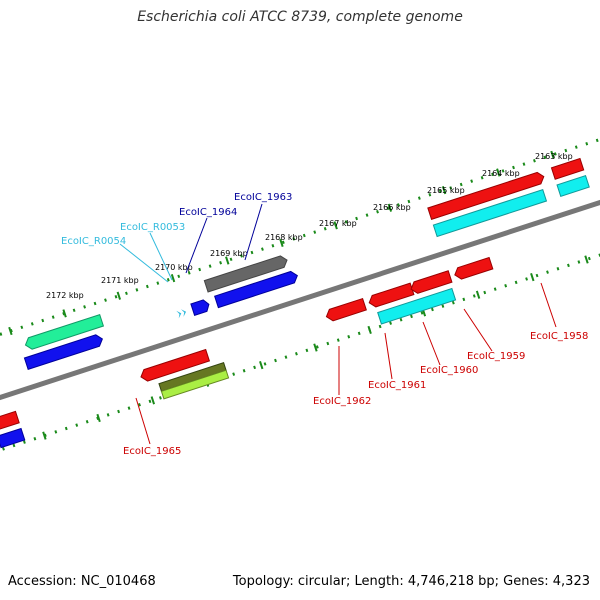 The image size is (600, 600). What do you see at coordinates (474, 268) in the screenshot?
I see `gene-feature-ecoic-1959` at bounding box center [474, 268].